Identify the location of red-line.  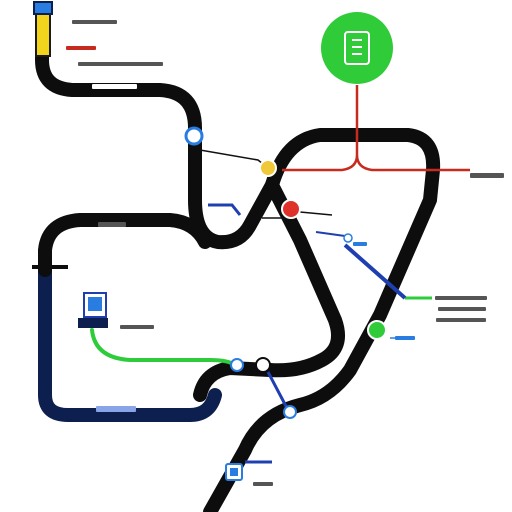
(376, 128).